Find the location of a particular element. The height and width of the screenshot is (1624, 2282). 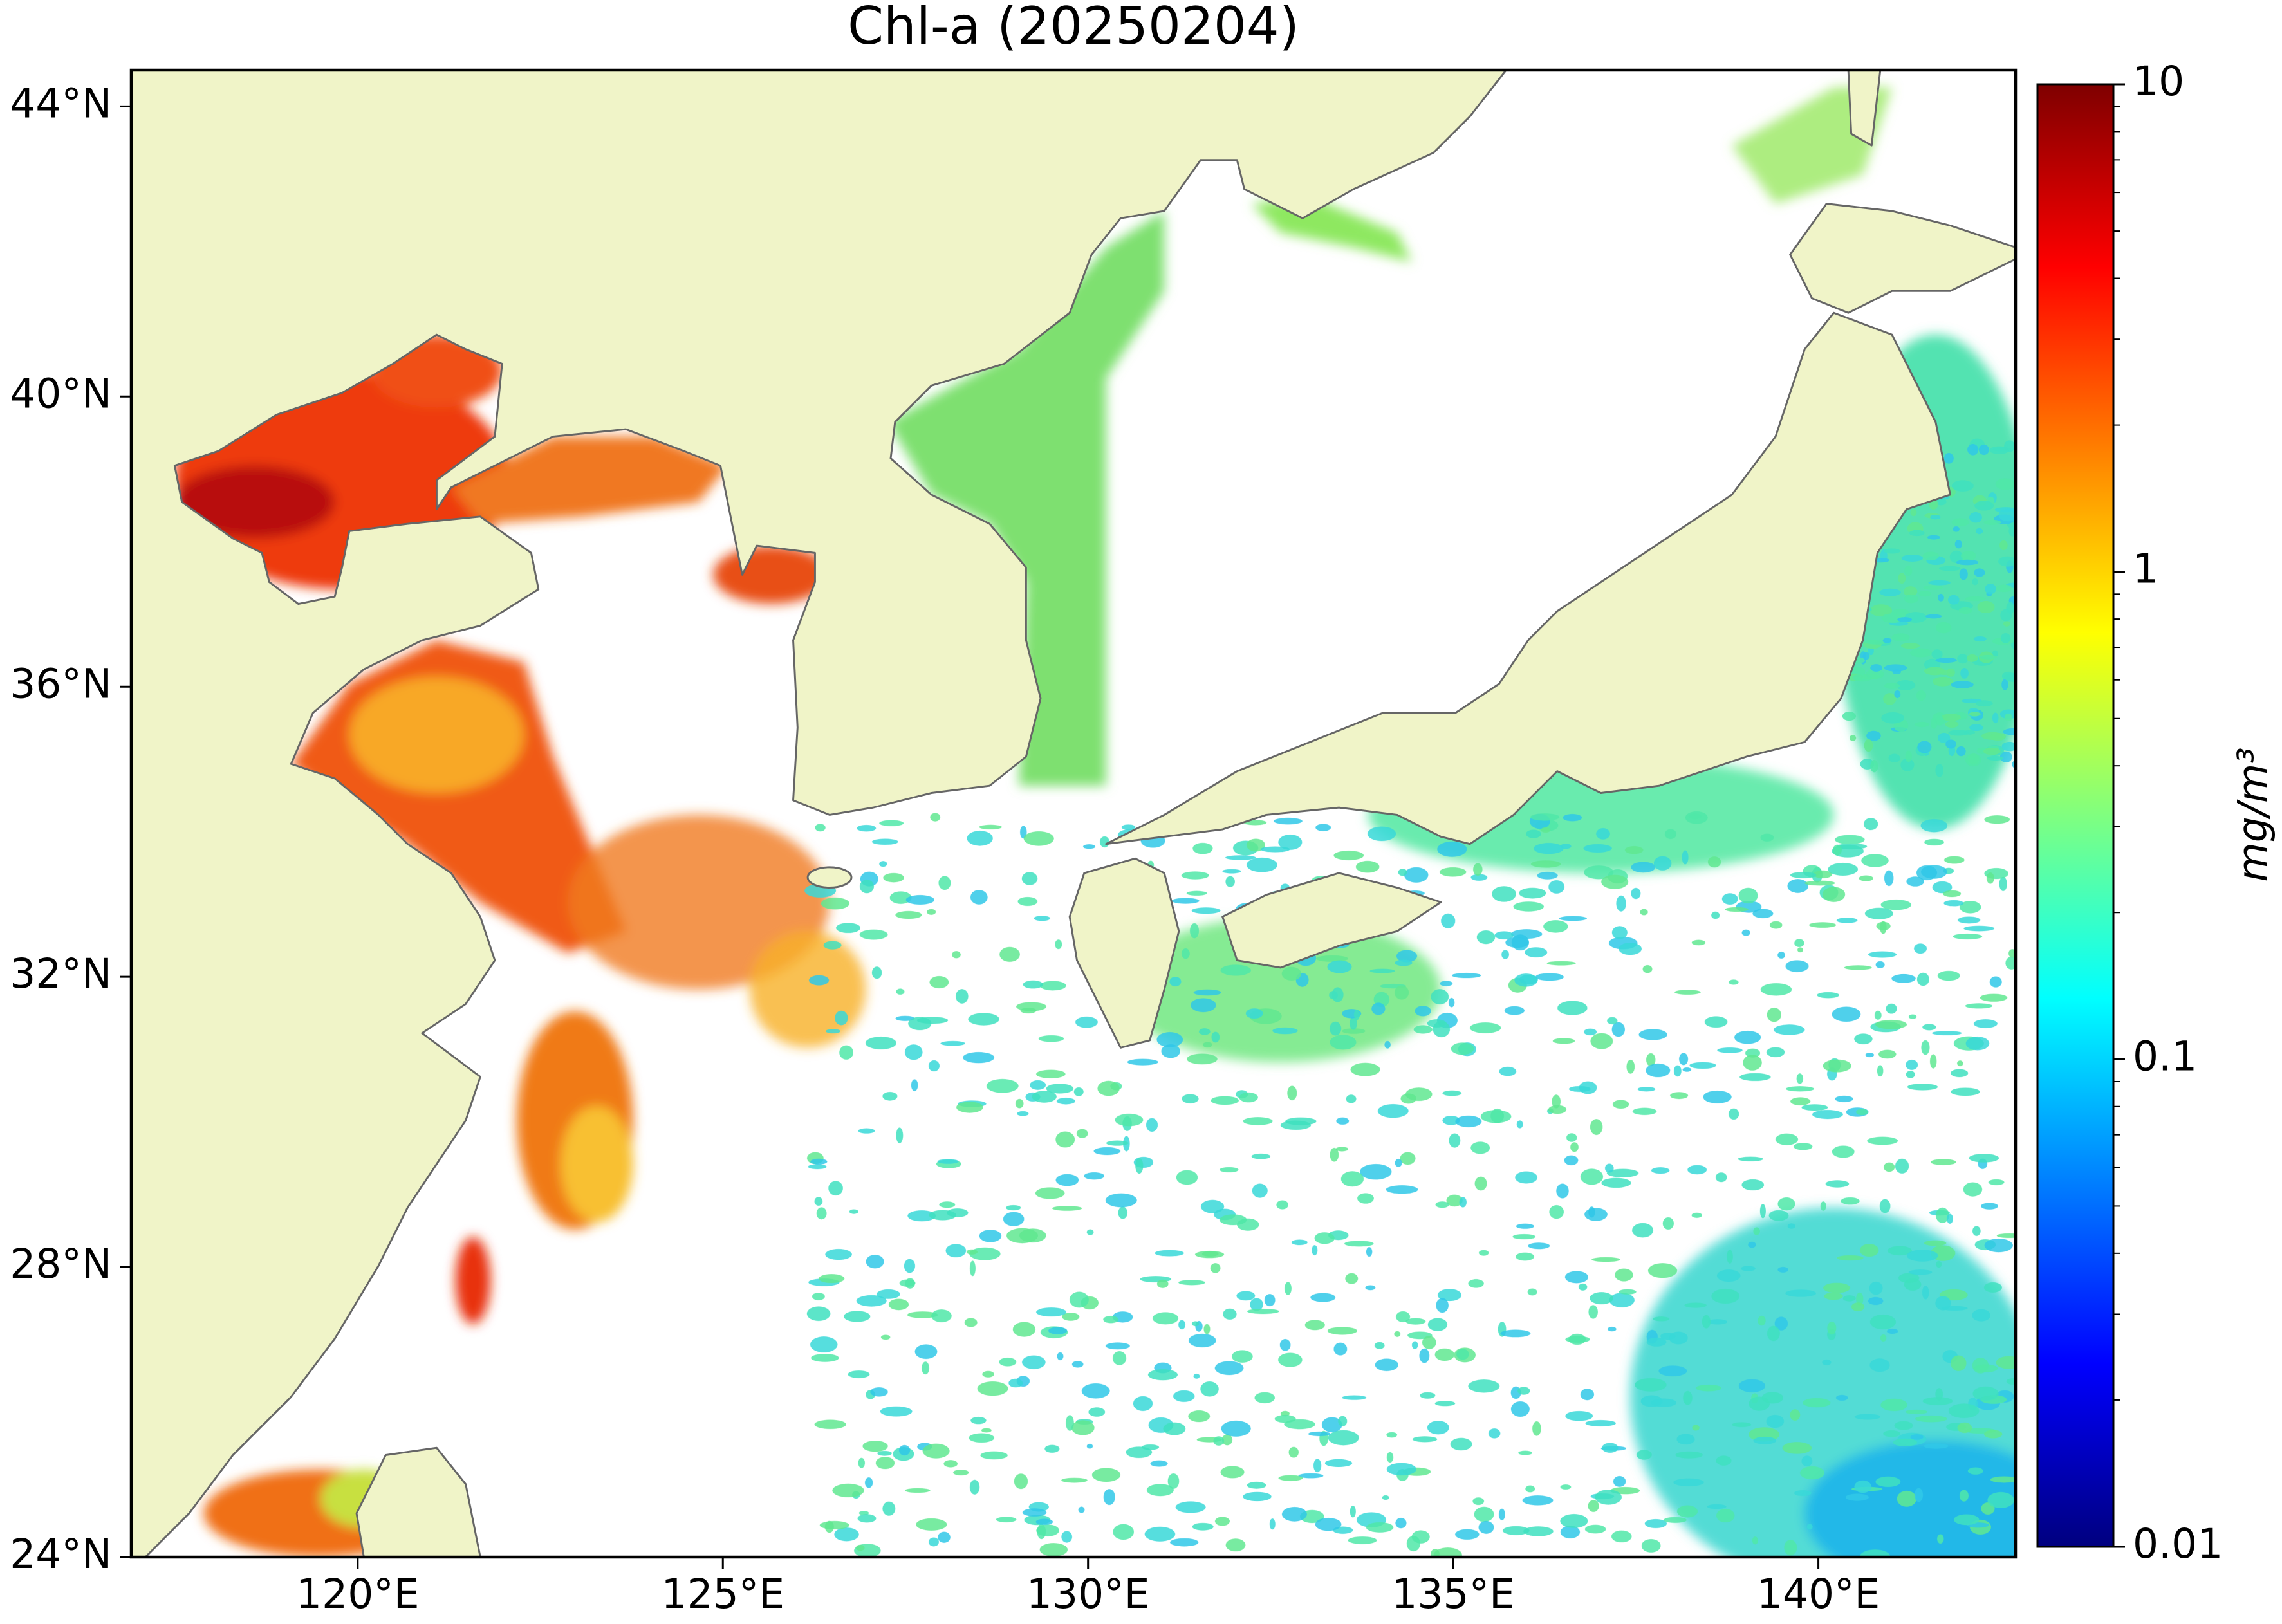

chl-patch is located at coordinates (1910, 1498).